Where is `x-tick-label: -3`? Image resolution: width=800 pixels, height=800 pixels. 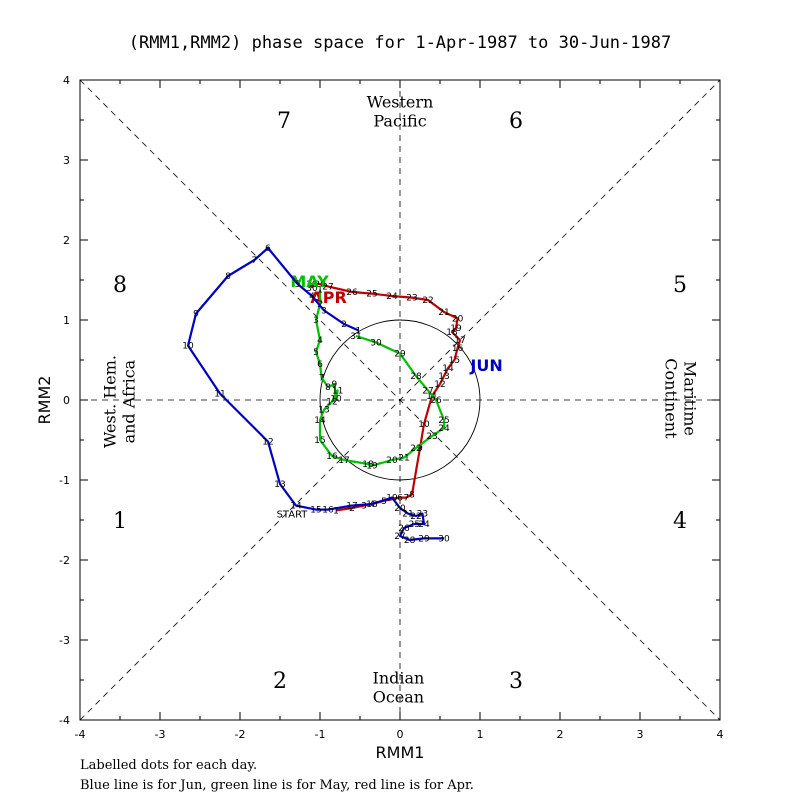 x-tick-label: -3 is located at coordinates (160, 734).